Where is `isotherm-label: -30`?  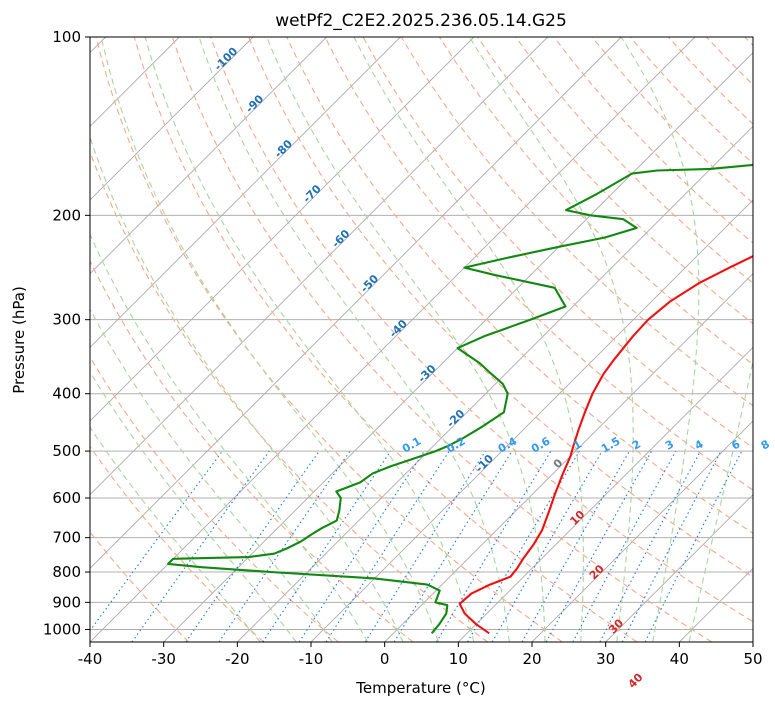 isotherm-label: -30 is located at coordinates (426, 373).